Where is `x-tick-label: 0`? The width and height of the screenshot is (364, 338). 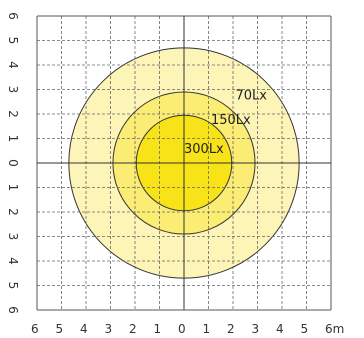 x-tick-label: 0 is located at coordinates (182, 329).